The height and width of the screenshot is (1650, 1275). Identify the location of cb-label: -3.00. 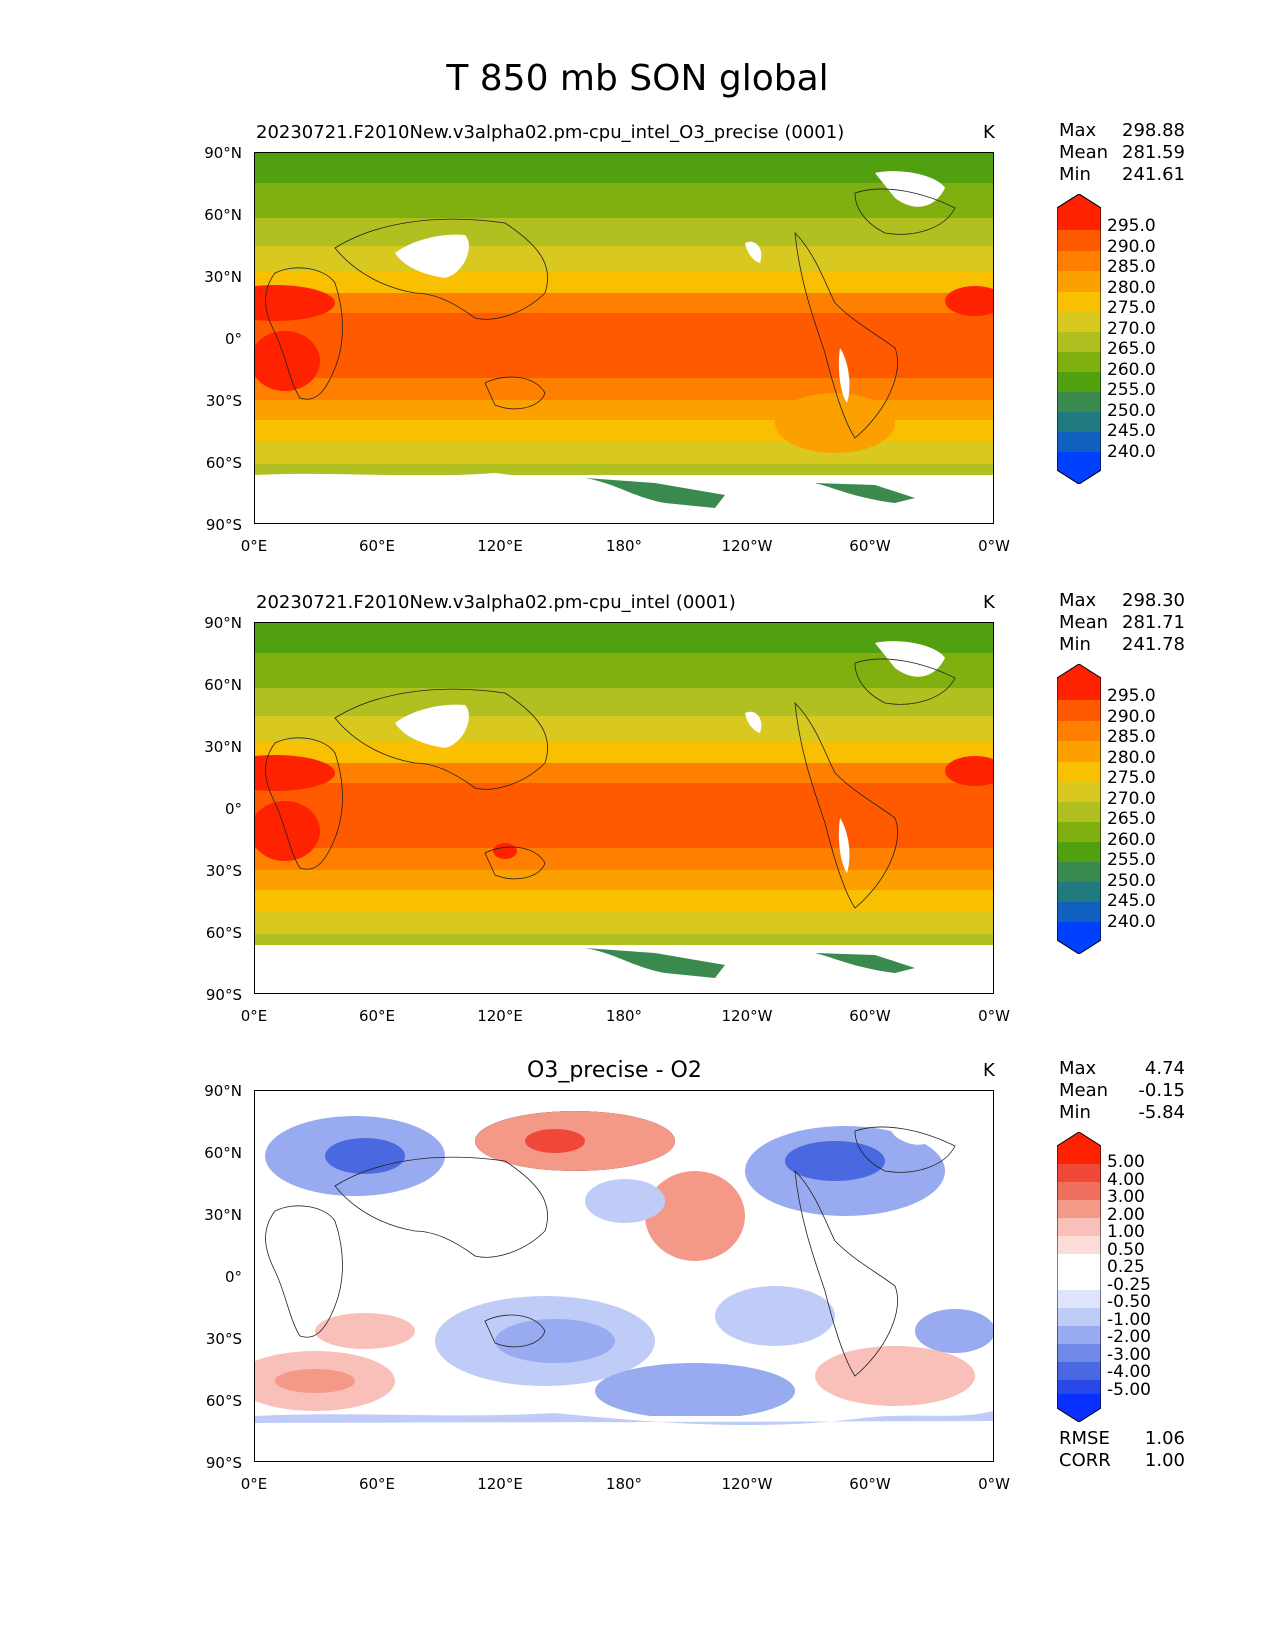
(1129, 1354).